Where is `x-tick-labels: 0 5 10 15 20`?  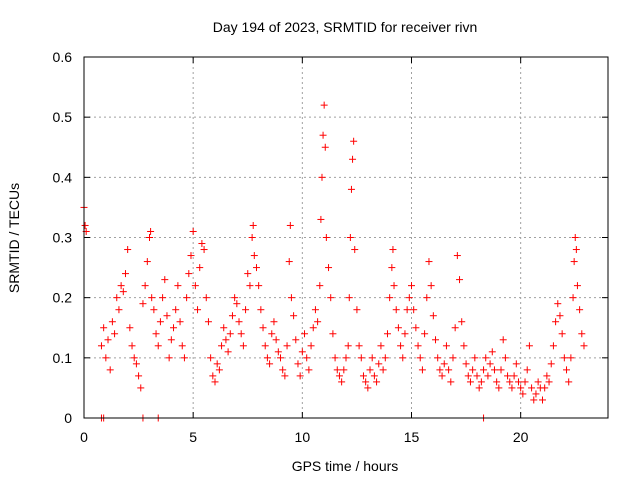
x-tick-labels: 0 5 10 15 20 is located at coordinates (304, 437).